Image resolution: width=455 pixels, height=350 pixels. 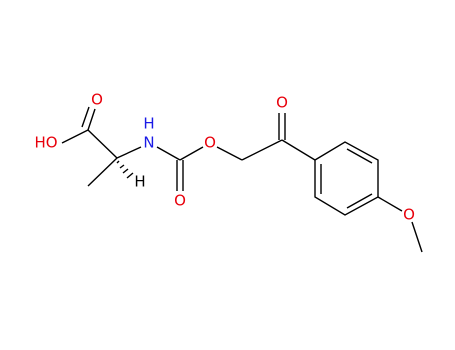 I want to click on atom-label: N, so click(x=148, y=143).